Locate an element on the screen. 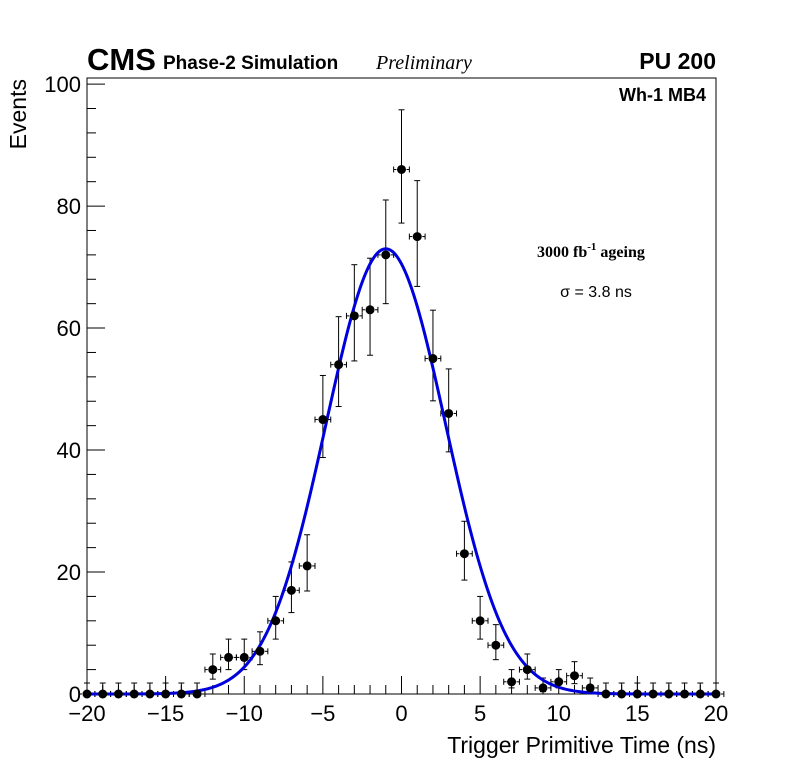 Image resolution: width=796 pixels, height=772 pixels. x-tick-label: 10 is located at coordinates (559, 713).